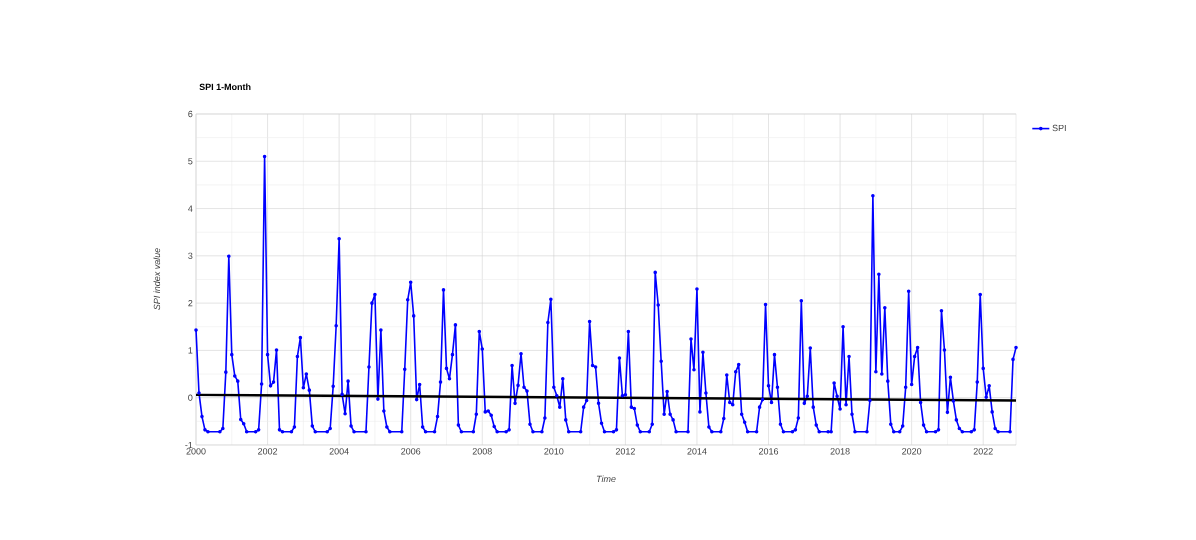  Describe the element at coordinates (769, 451) in the screenshot. I see `x-tick-label: 2016` at that location.